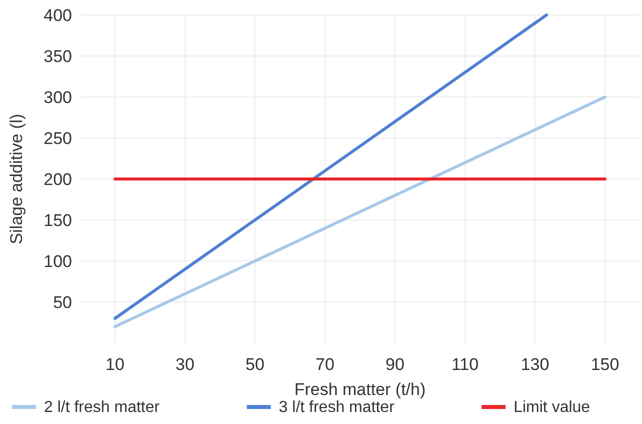 Image resolution: width=642 pixels, height=424 pixels. What do you see at coordinates (58, 97) in the screenshot?
I see `y-tick-label: 300` at bounding box center [58, 97].